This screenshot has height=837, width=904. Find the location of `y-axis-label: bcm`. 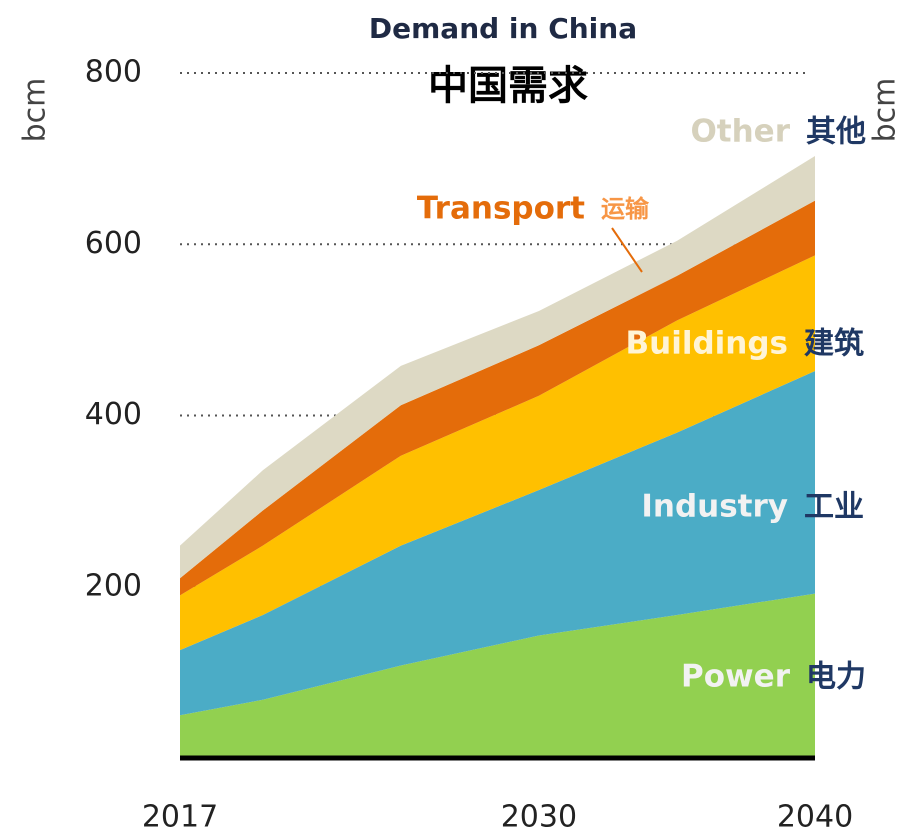

y-axis-label: bcm is located at coordinates (35, 110).